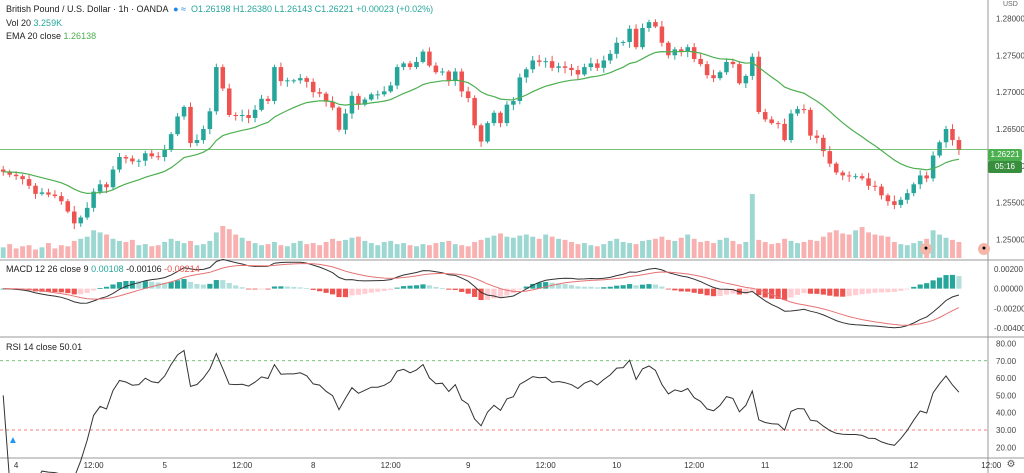 The height and width of the screenshot is (473, 1024). I want to click on compare-icon: ● ≈, so click(179, 9).